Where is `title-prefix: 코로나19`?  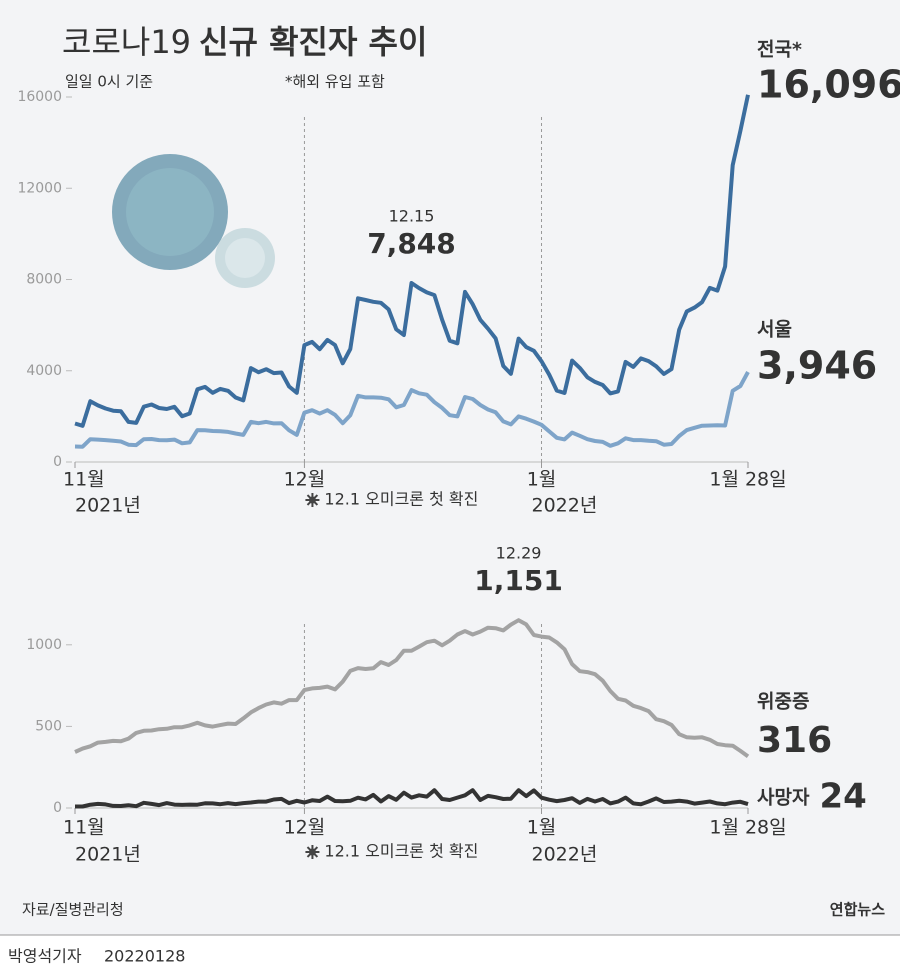
title-prefix: 코로나19 is located at coordinates (126, 42).